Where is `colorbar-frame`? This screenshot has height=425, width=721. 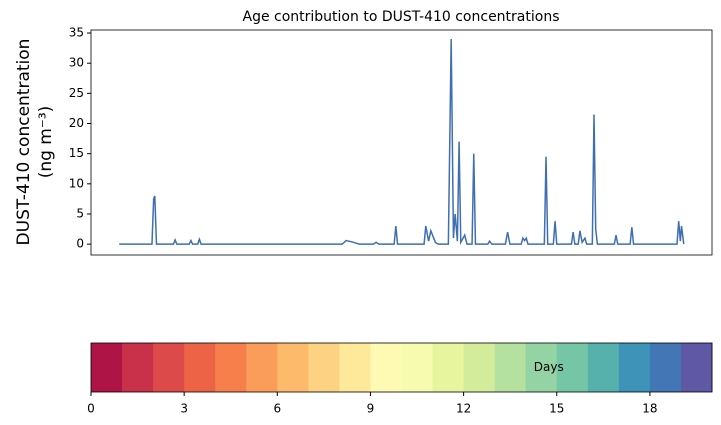 colorbar-frame is located at coordinates (401, 367).